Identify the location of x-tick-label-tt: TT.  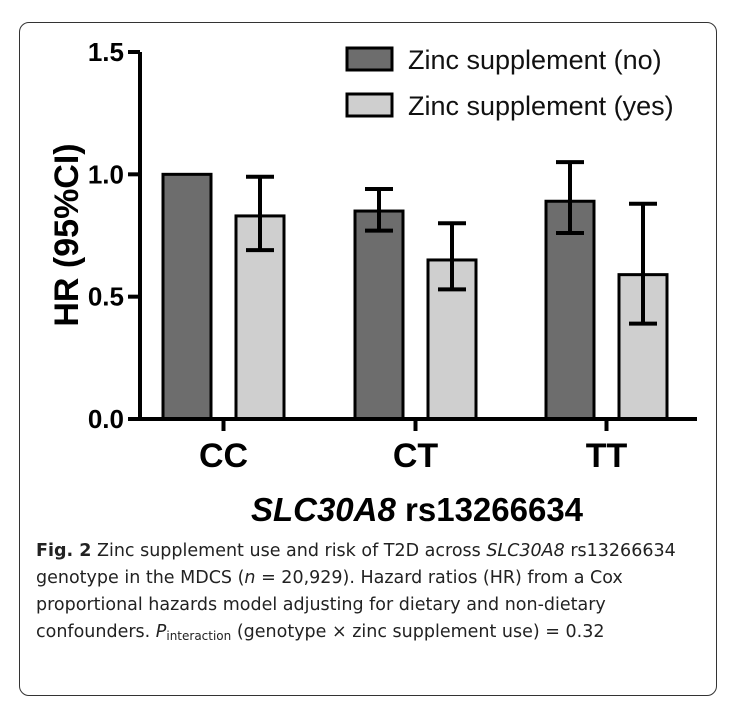
(607, 456).